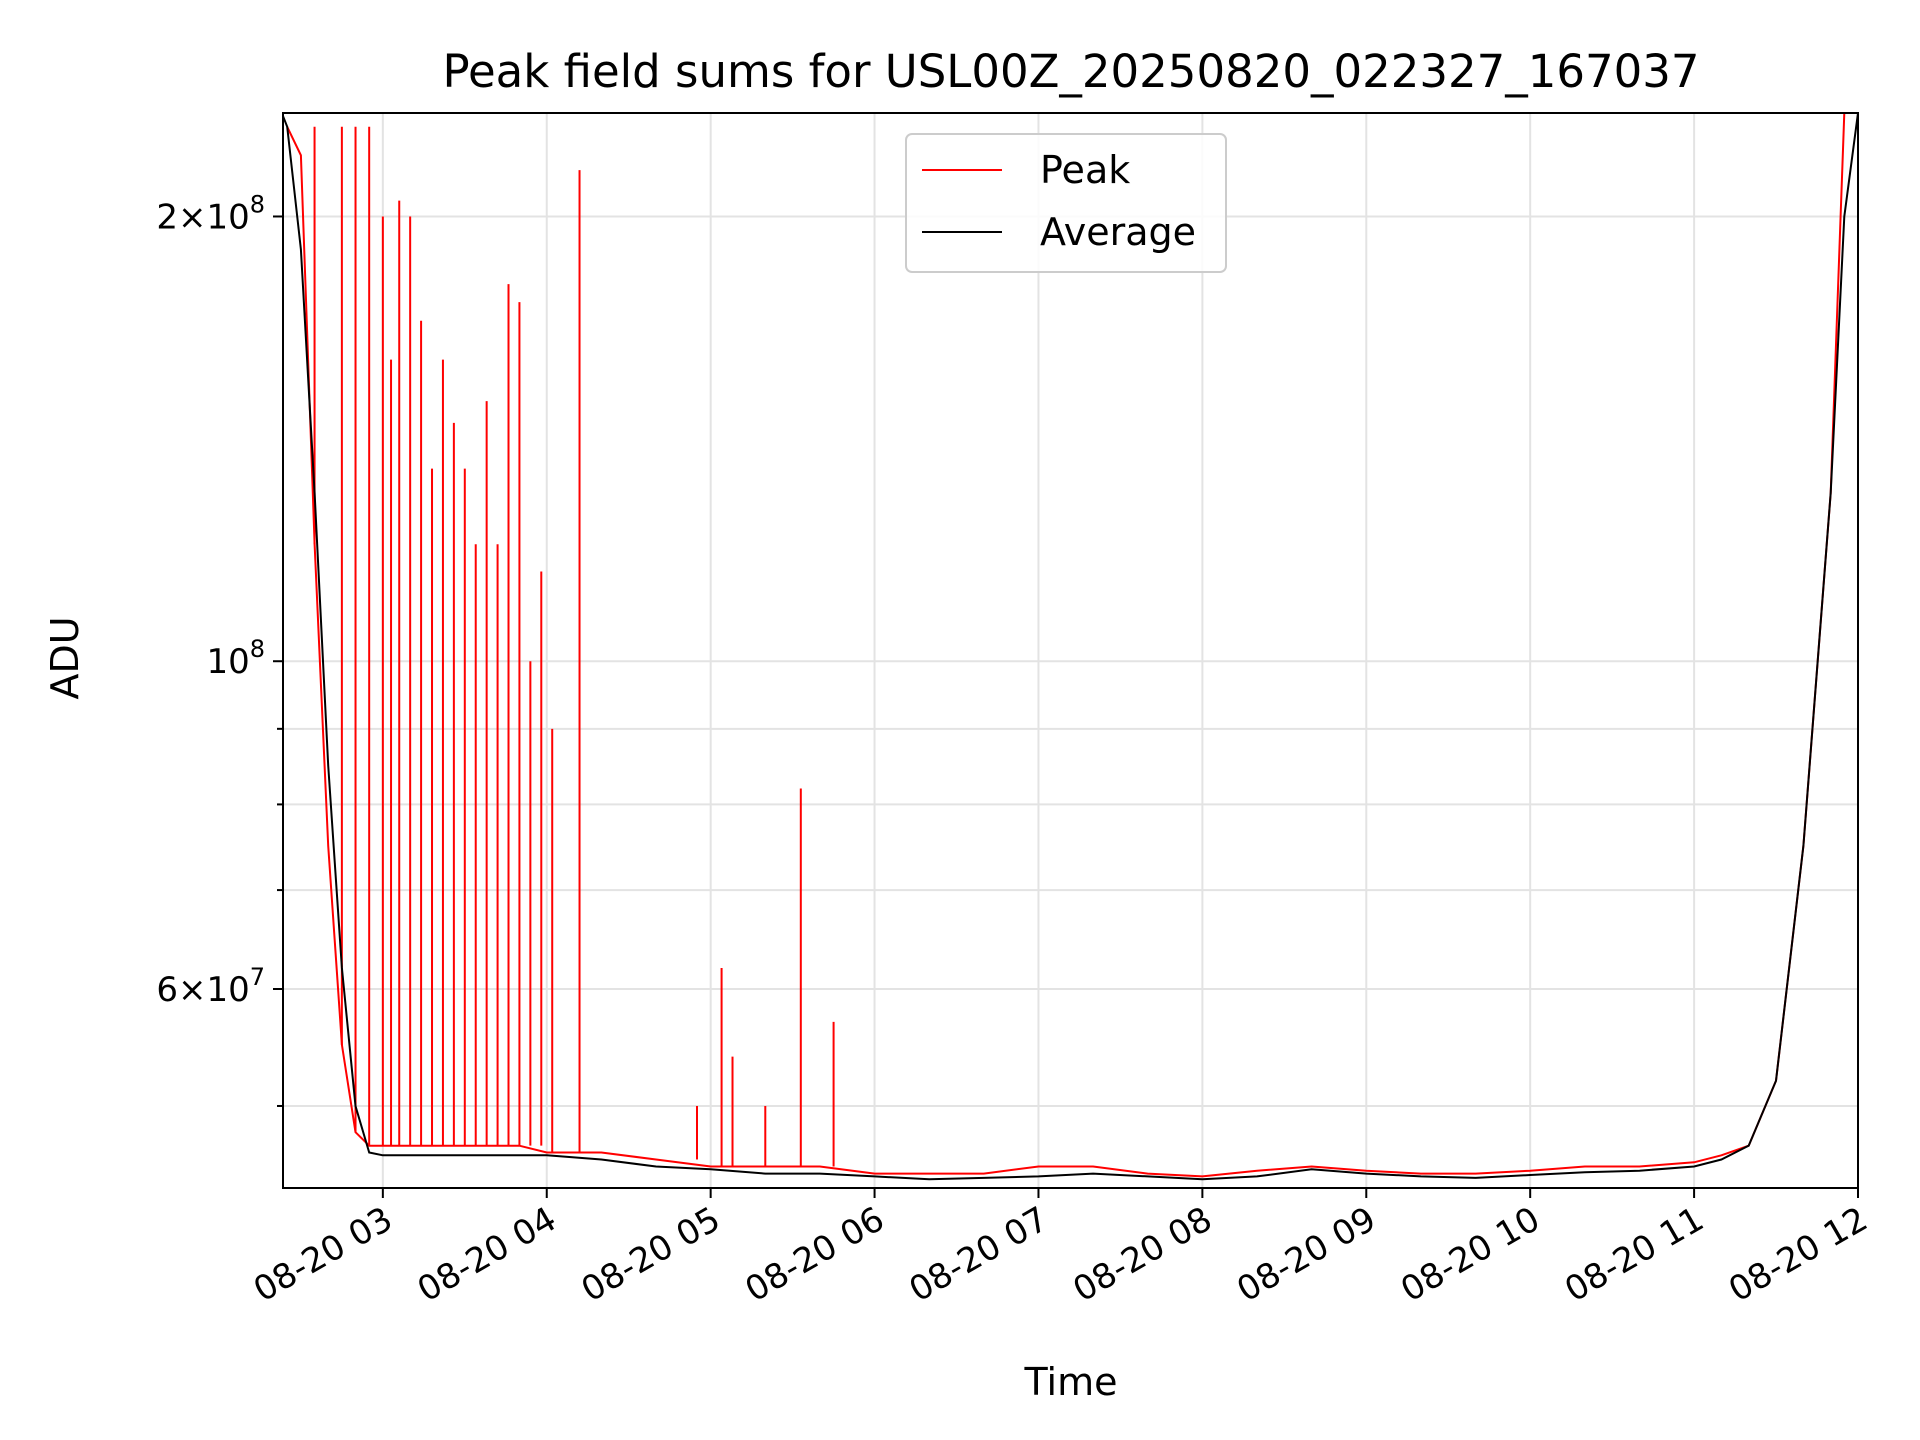 The width and height of the screenshot is (1920, 1440). Describe the element at coordinates (1071, 1382) in the screenshot. I see `x-axis-label: Time` at that location.